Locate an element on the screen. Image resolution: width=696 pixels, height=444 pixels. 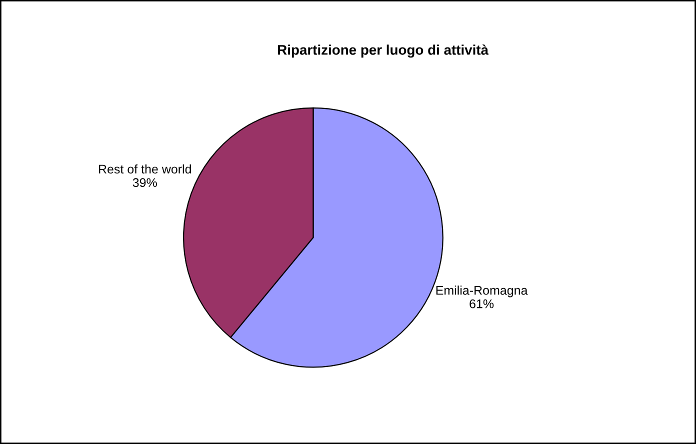
slice-label: Rest of the world is located at coordinates (144, 169).